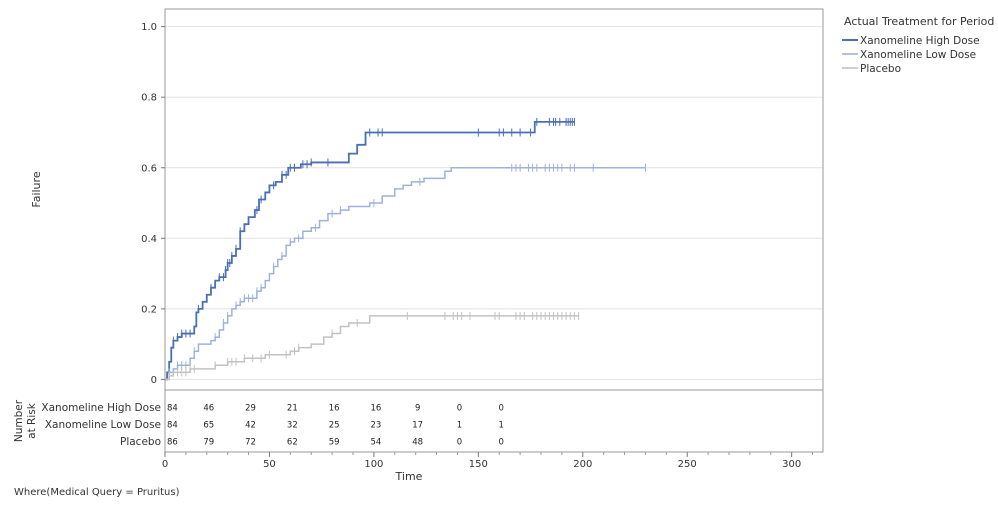  Describe the element at coordinates (19, 420) in the screenshot. I see `risk-table-title: Number` at that location.